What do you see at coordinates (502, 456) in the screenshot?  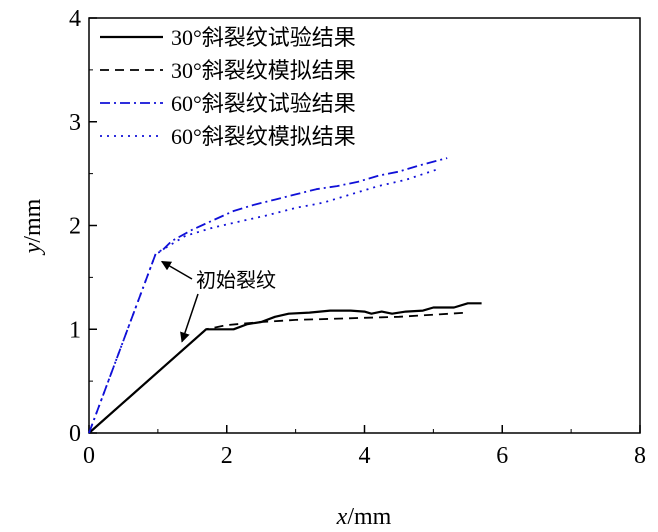 I see `x-tick-label: 6` at bounding box center [502, 456].